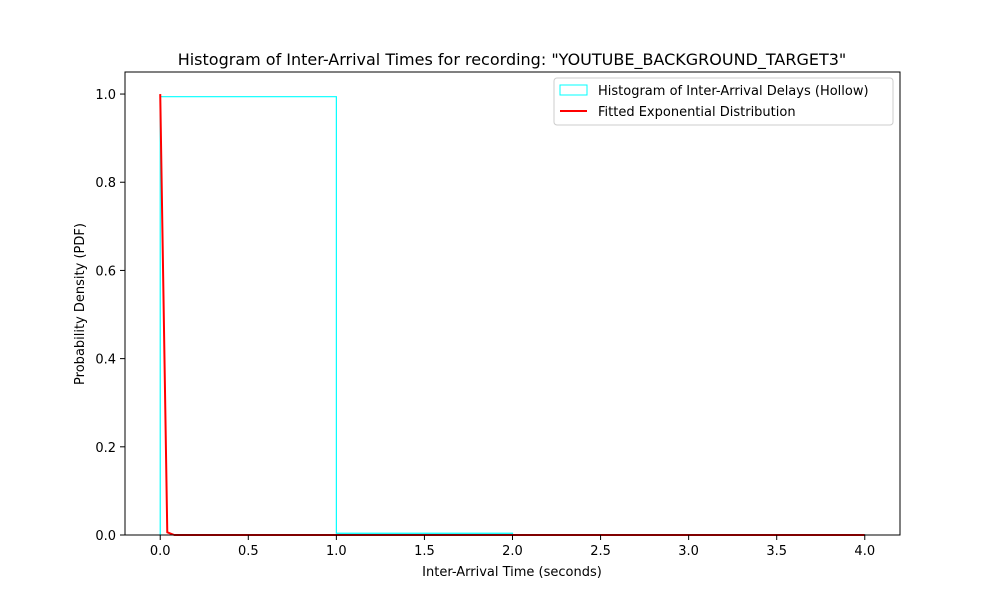 Image resolution: width=1000 pixels, height=600 pixels. Describe the element at coordinates (776, 551) in the screenshot. I see `x-tick-label: 3.5` at that location.